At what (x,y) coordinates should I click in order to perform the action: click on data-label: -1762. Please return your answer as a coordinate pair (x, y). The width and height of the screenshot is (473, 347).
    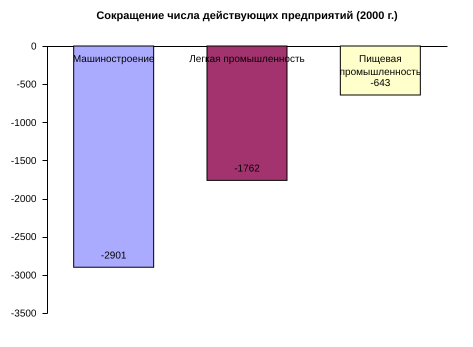
    Looking at the image, I should click on (247, 168).